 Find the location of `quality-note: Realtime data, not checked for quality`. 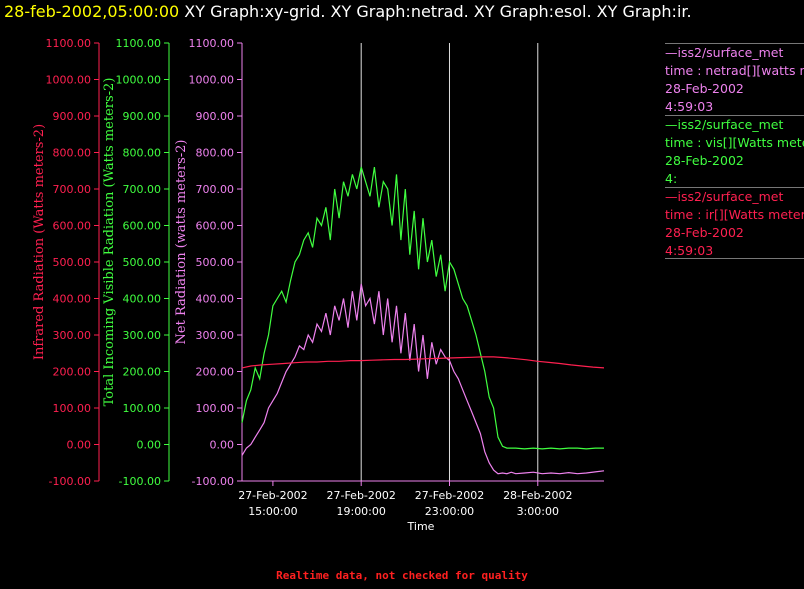

quality-note: Realtime data, not checked for quality is located at coordinates (402, 575).